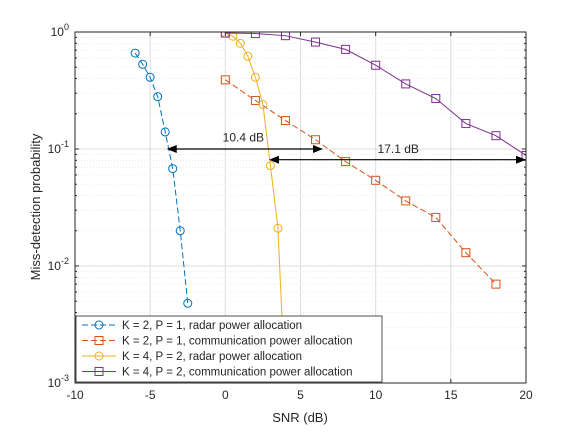  I want to click on x-axis-label: SNR (dB), so click(300, 417).